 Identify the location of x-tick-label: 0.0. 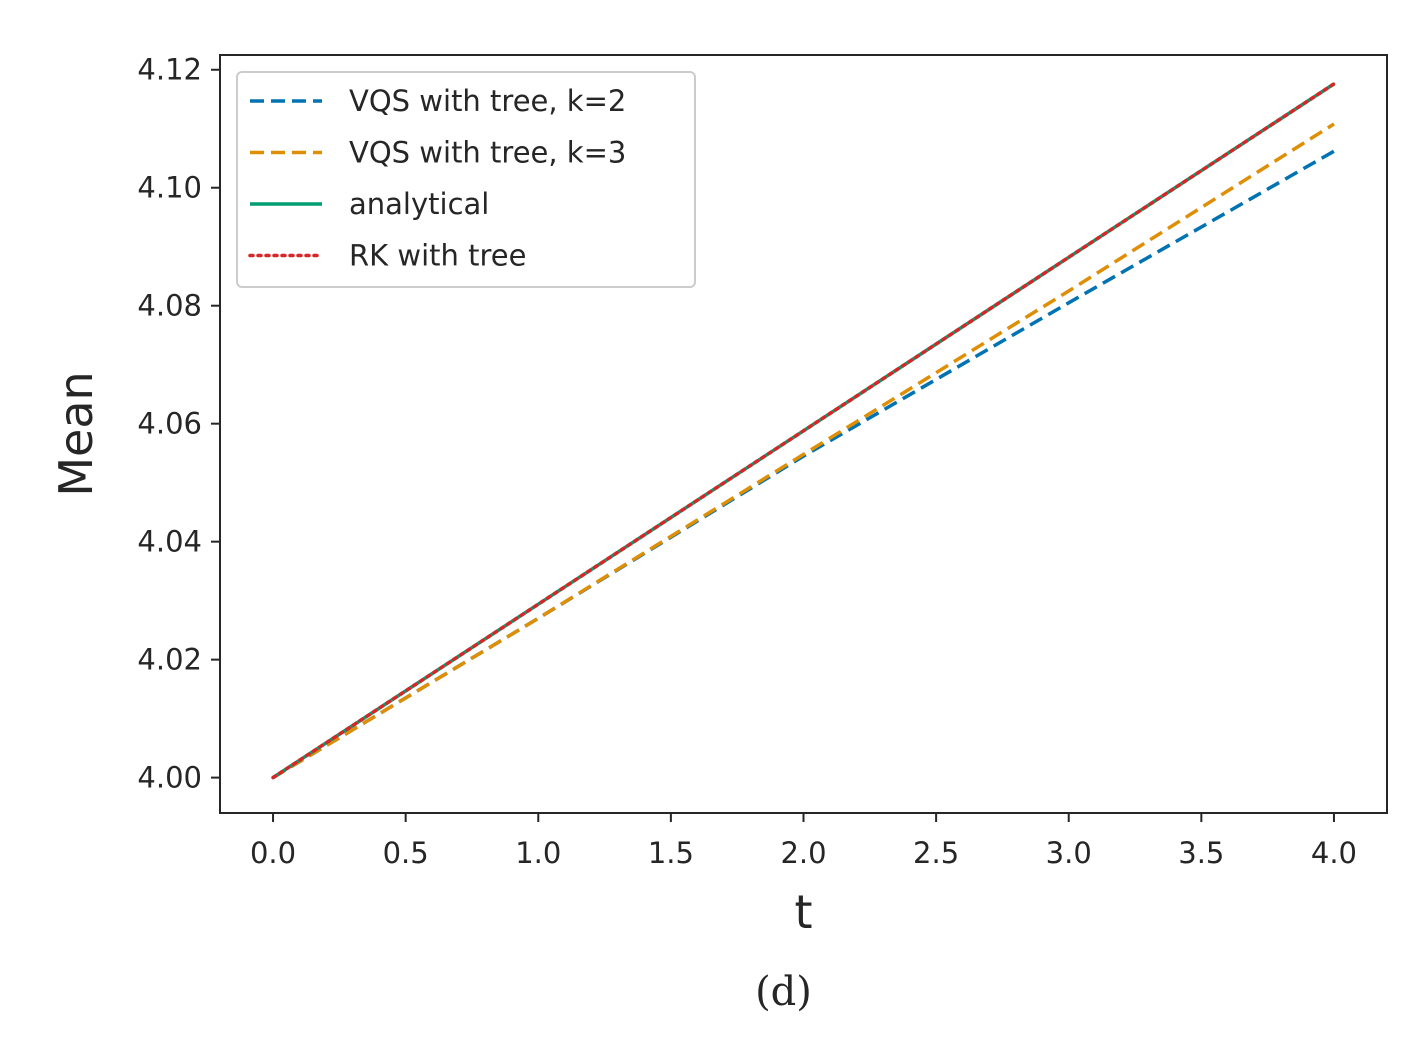
(273, 853).